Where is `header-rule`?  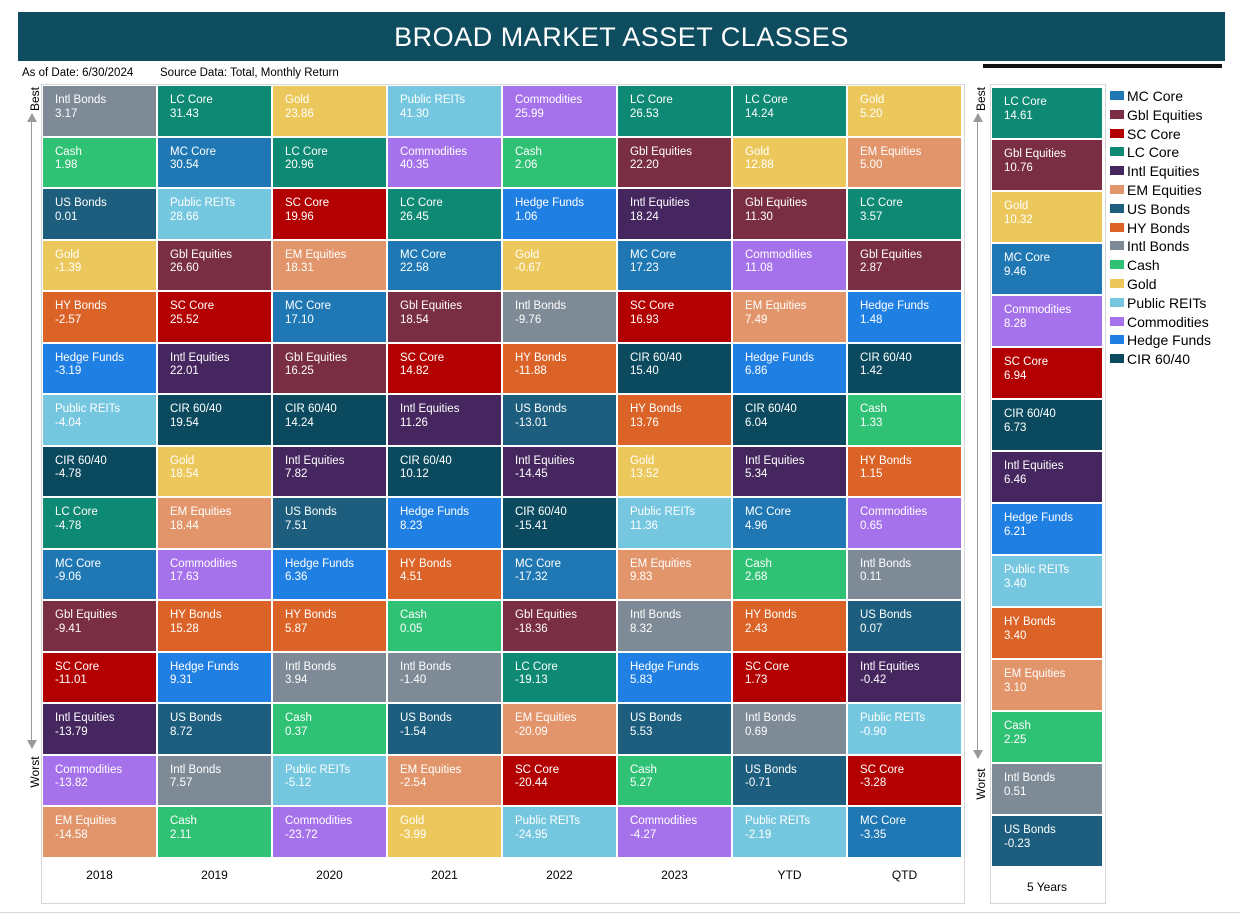 header-rule is located at coordinates (1102, 66).